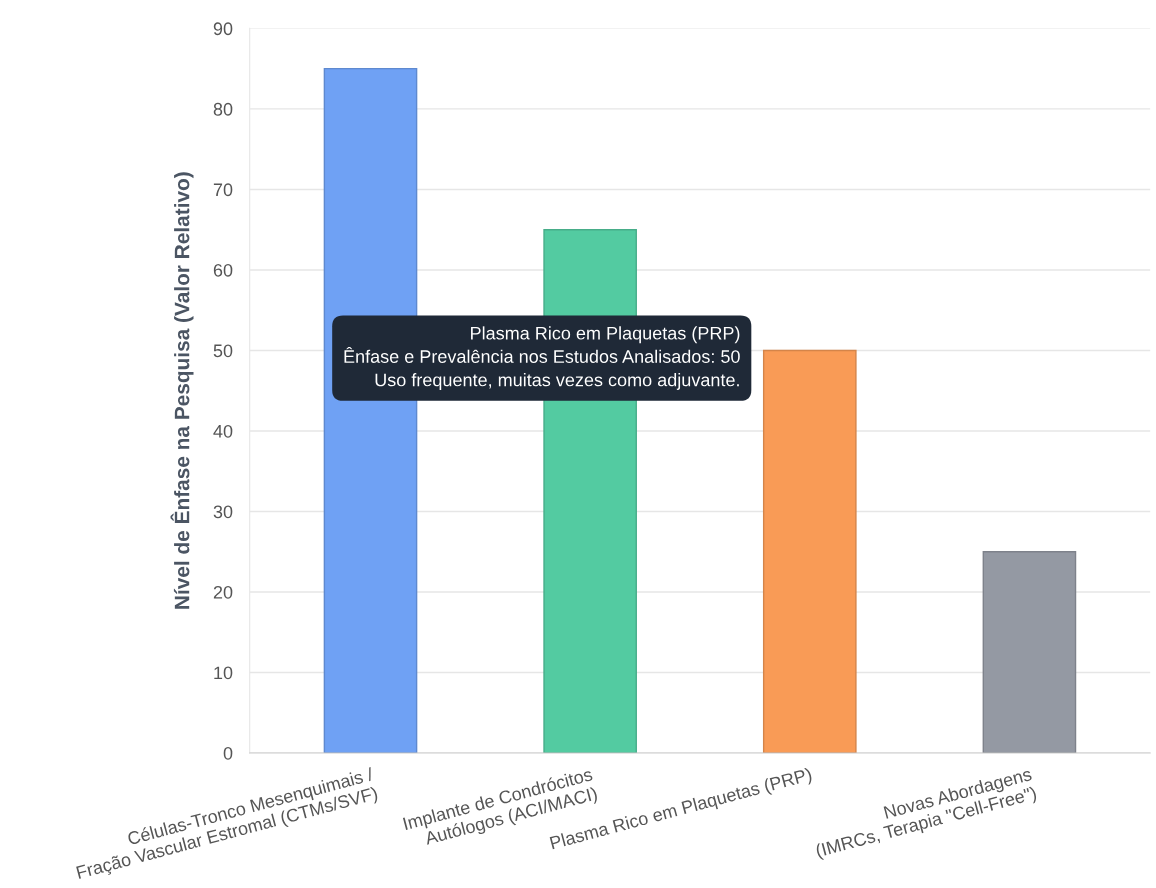  I want to click on y-tick-label: 70, so click(223, 190).